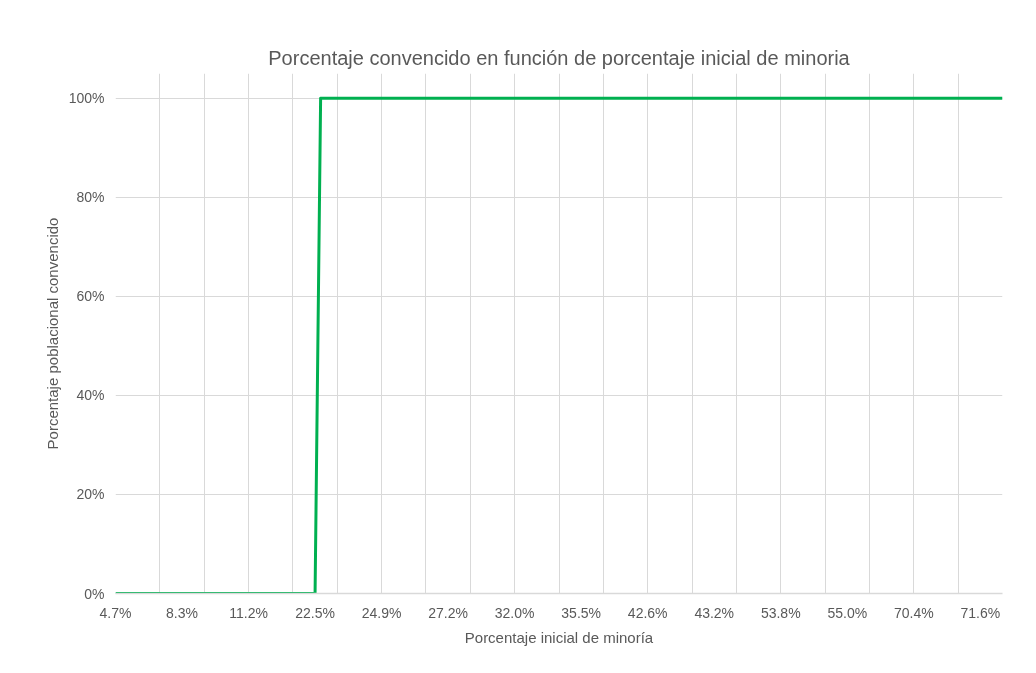 This screenshot has height=673, width=1036. Describe the element at coordinates (182, 612) in the screenshot. I see `x-tick-label: 8.3%` at that location.